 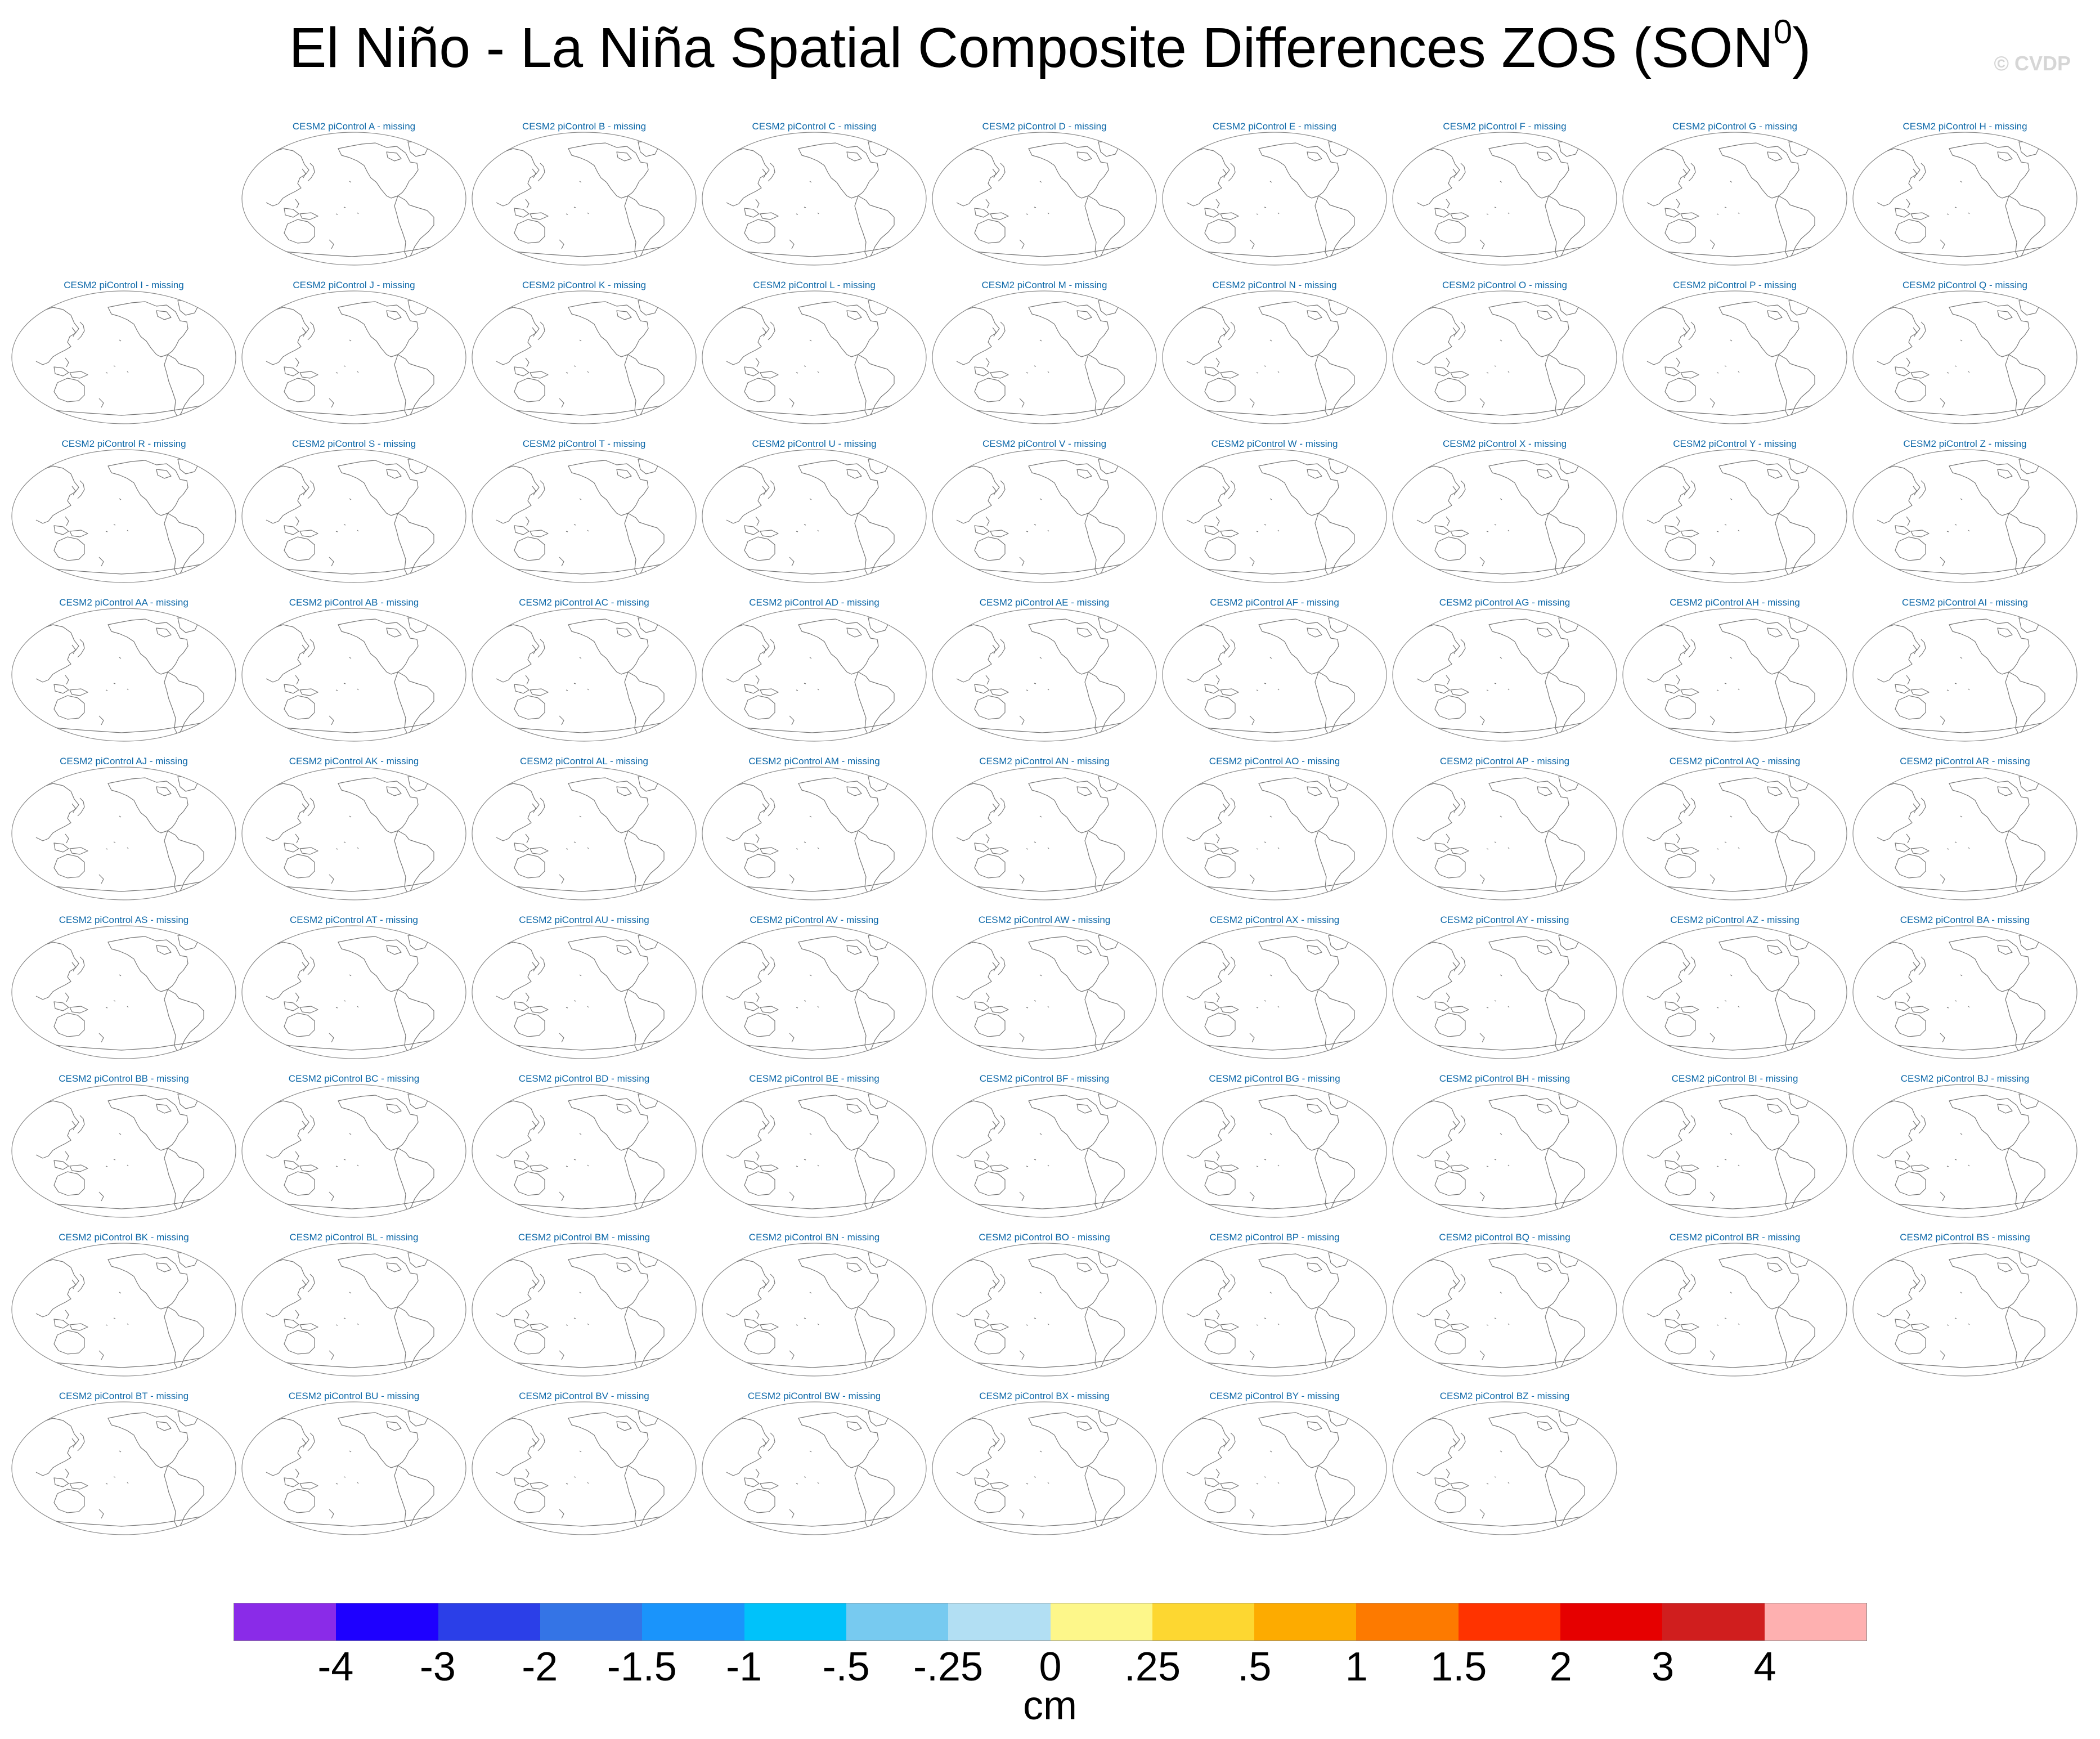 I want to click on map-panel: CESM2 piControl BZ - missing, so click(x=1505, y=1465).